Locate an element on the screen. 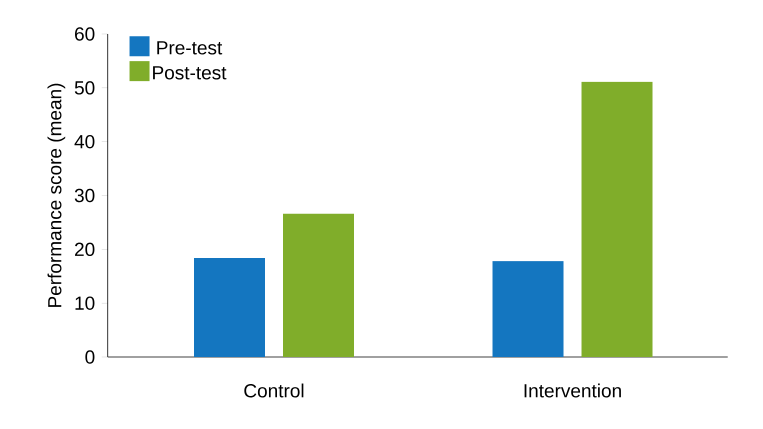  y-tick-label: 50 is located at coordinates (84, 88).